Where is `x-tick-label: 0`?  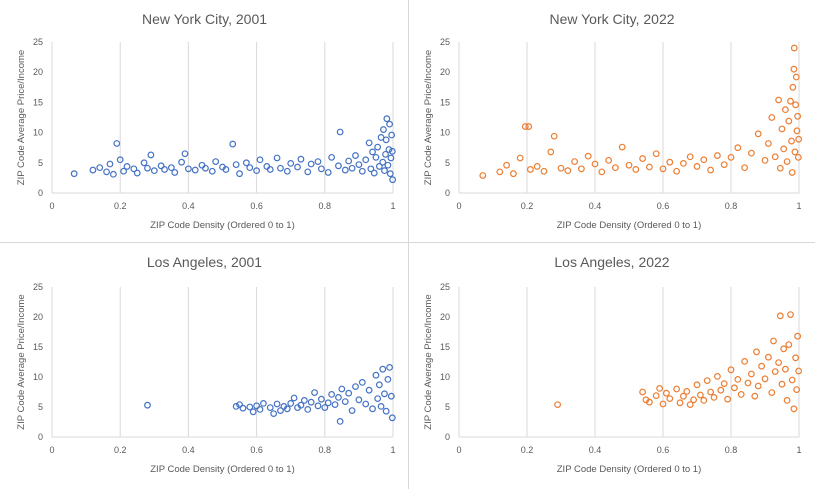 x-tick-label: 0 is located at coordinates (458, 206).